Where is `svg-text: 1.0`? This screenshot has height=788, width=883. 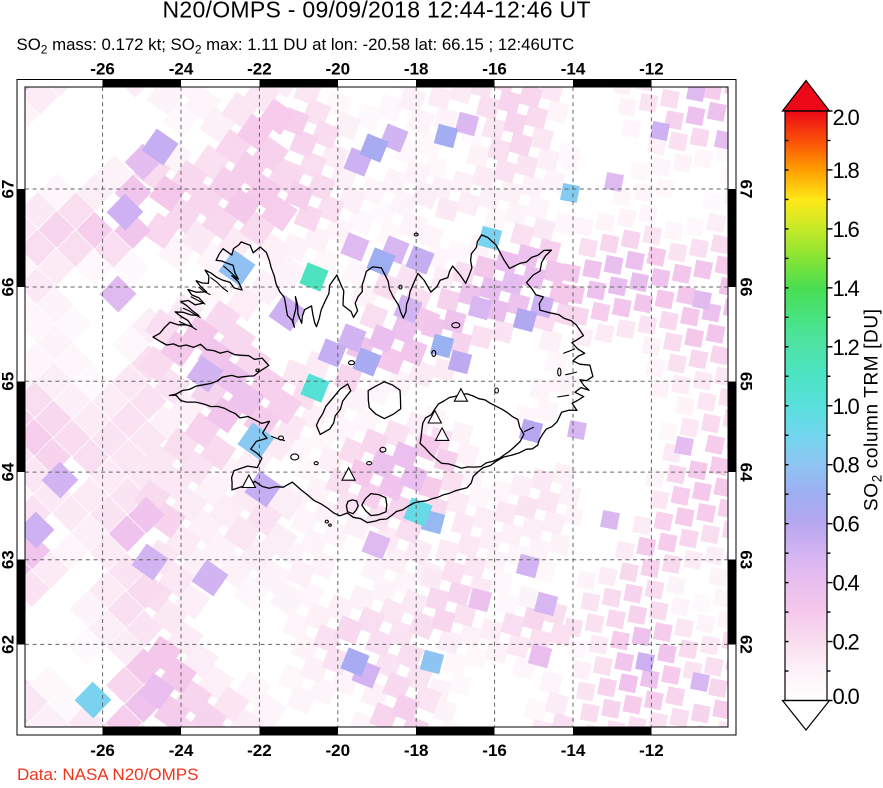
svg-text: 1.0 is located at coordinates (846, 406).